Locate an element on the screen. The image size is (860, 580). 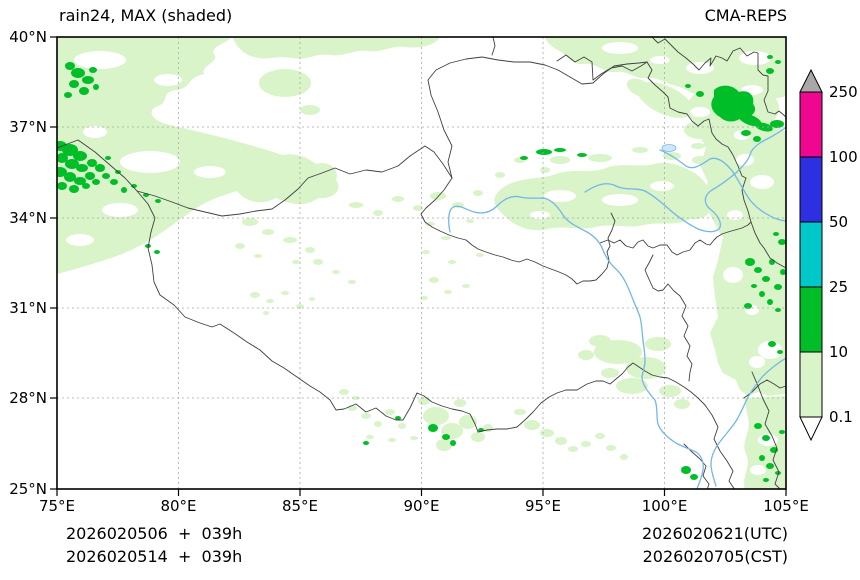
x-tick-label: 100°E is located at coordinates (665, 506).